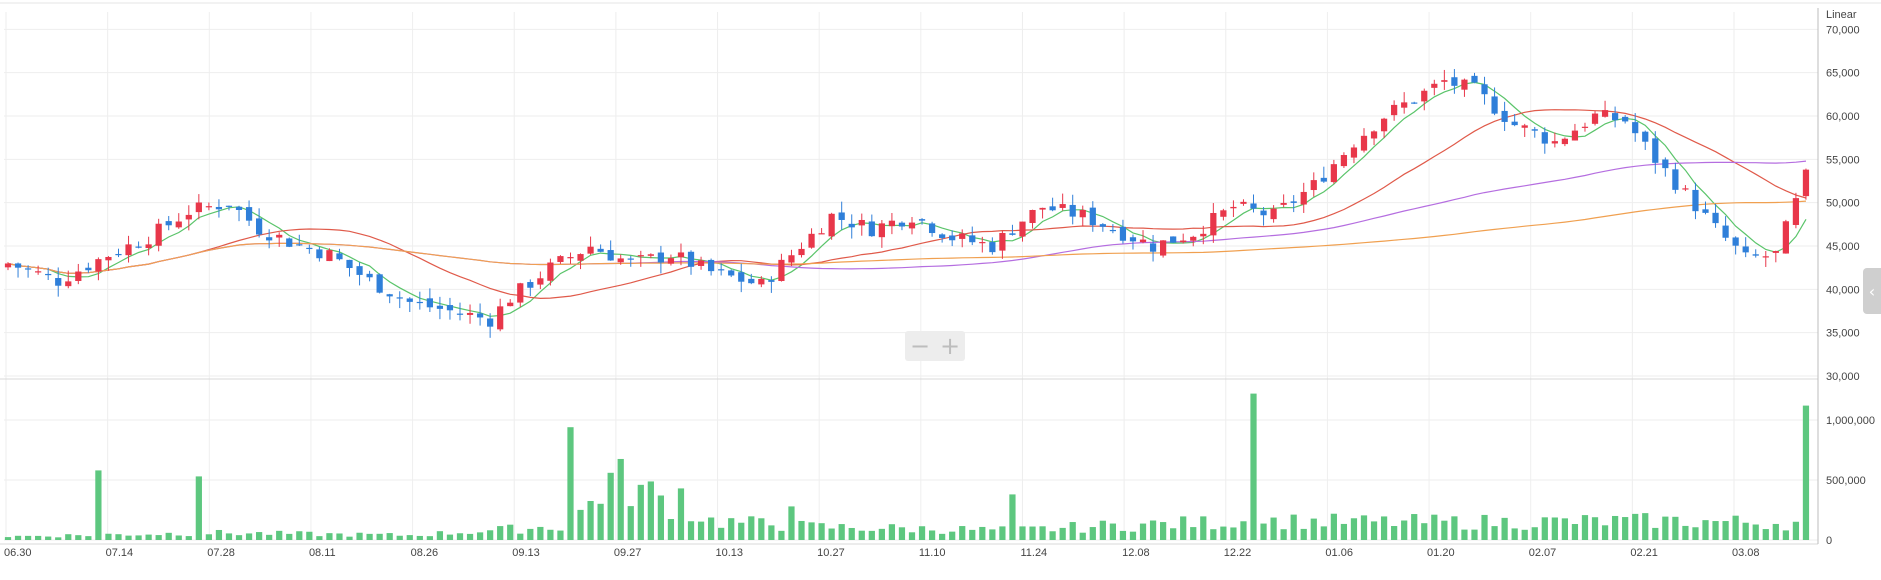 This screenshot has height=580, width=1881. I want to click on price-tick-label: 30,000, so click(1843, 377).